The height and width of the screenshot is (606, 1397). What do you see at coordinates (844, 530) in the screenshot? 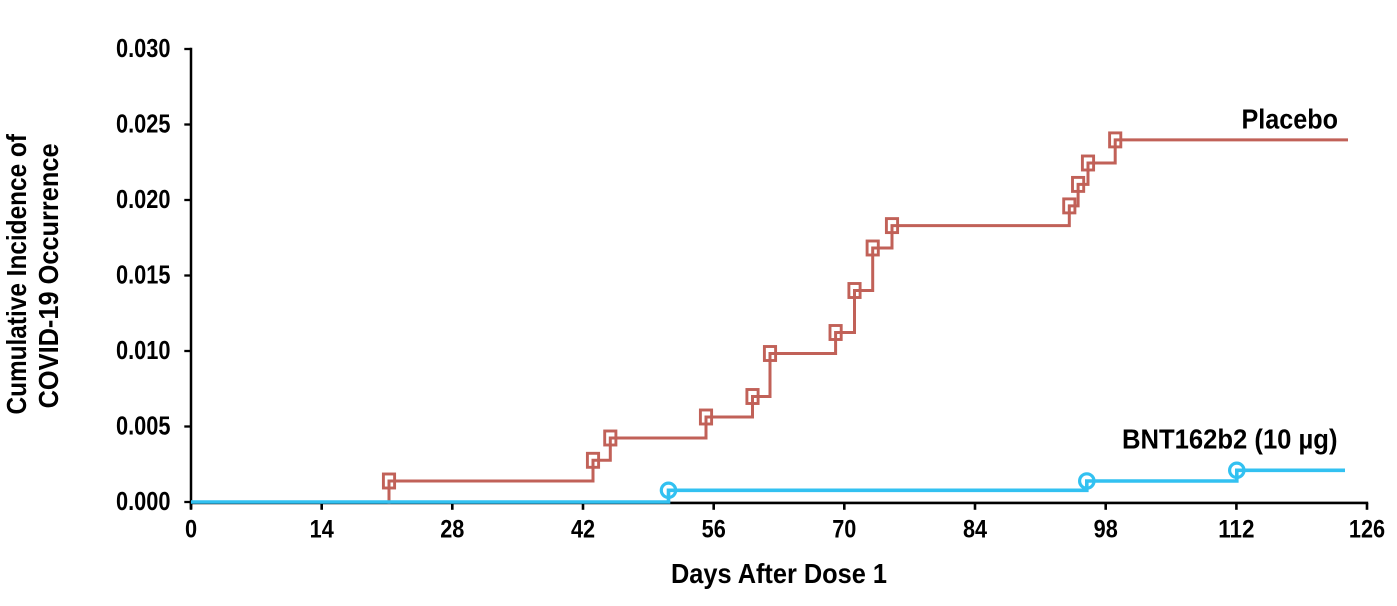
I see `svg-text: 70` at bounding box center [844, 530].